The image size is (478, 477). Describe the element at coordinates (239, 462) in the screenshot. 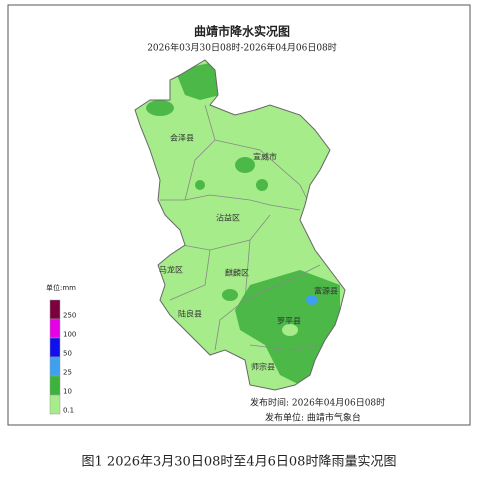

I see `caption: 图1 2026年3月30日08时至4月6日08时降雨量实况图` at that location.